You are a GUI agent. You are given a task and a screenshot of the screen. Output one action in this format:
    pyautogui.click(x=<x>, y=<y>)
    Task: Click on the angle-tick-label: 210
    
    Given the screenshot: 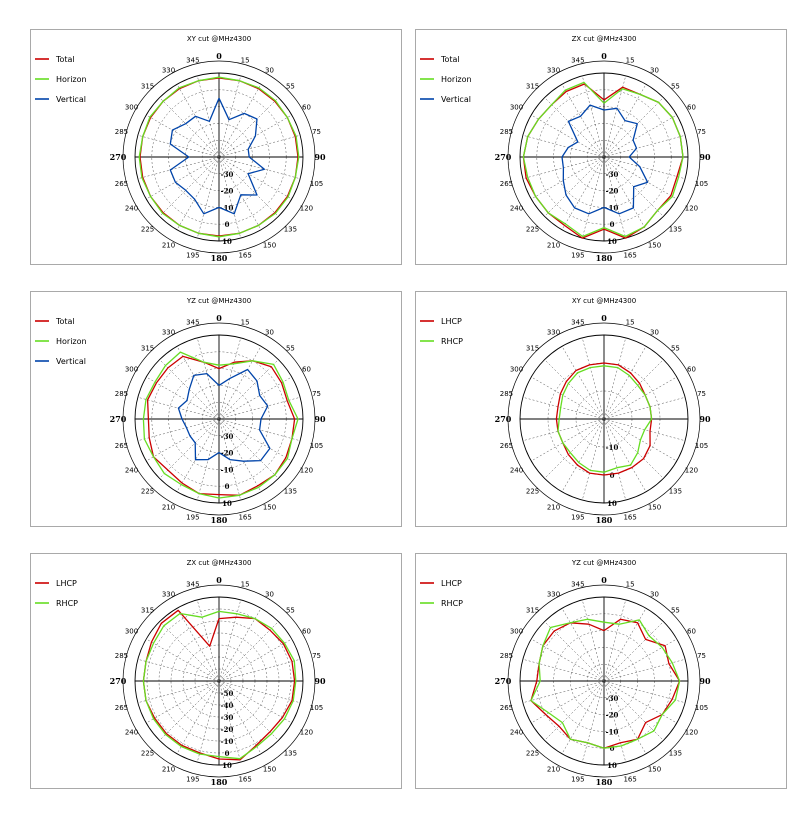 What is the action you would take?
    pyautogui.click(x=553, y=769)
    